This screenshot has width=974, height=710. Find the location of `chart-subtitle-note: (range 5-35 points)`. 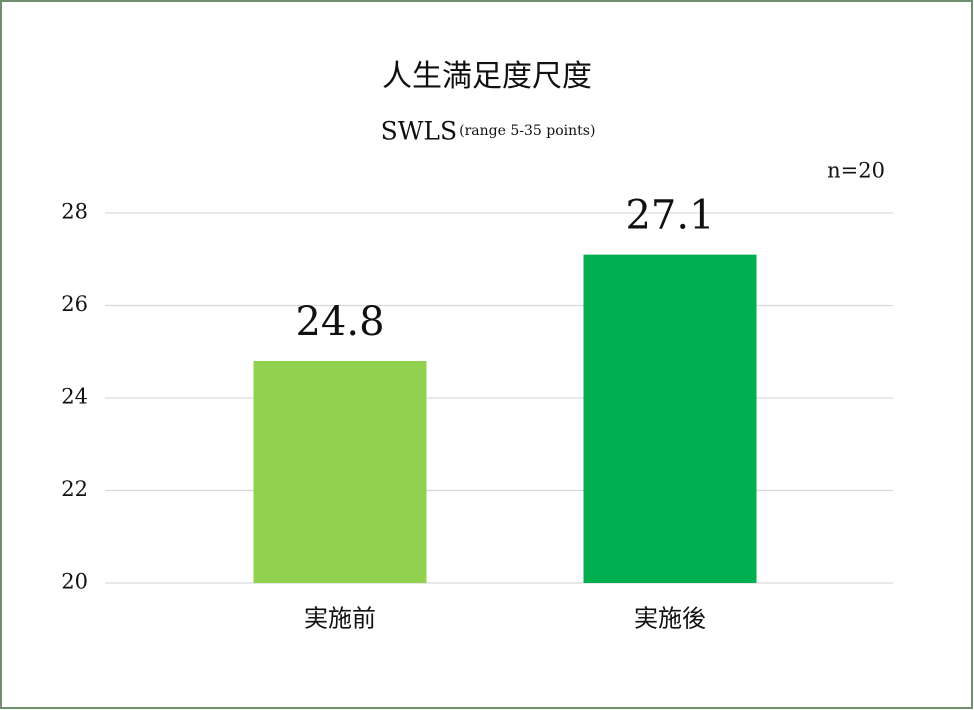

chart-subtitle-note: (range 5-35 points) is located at coordinates (527, 131).